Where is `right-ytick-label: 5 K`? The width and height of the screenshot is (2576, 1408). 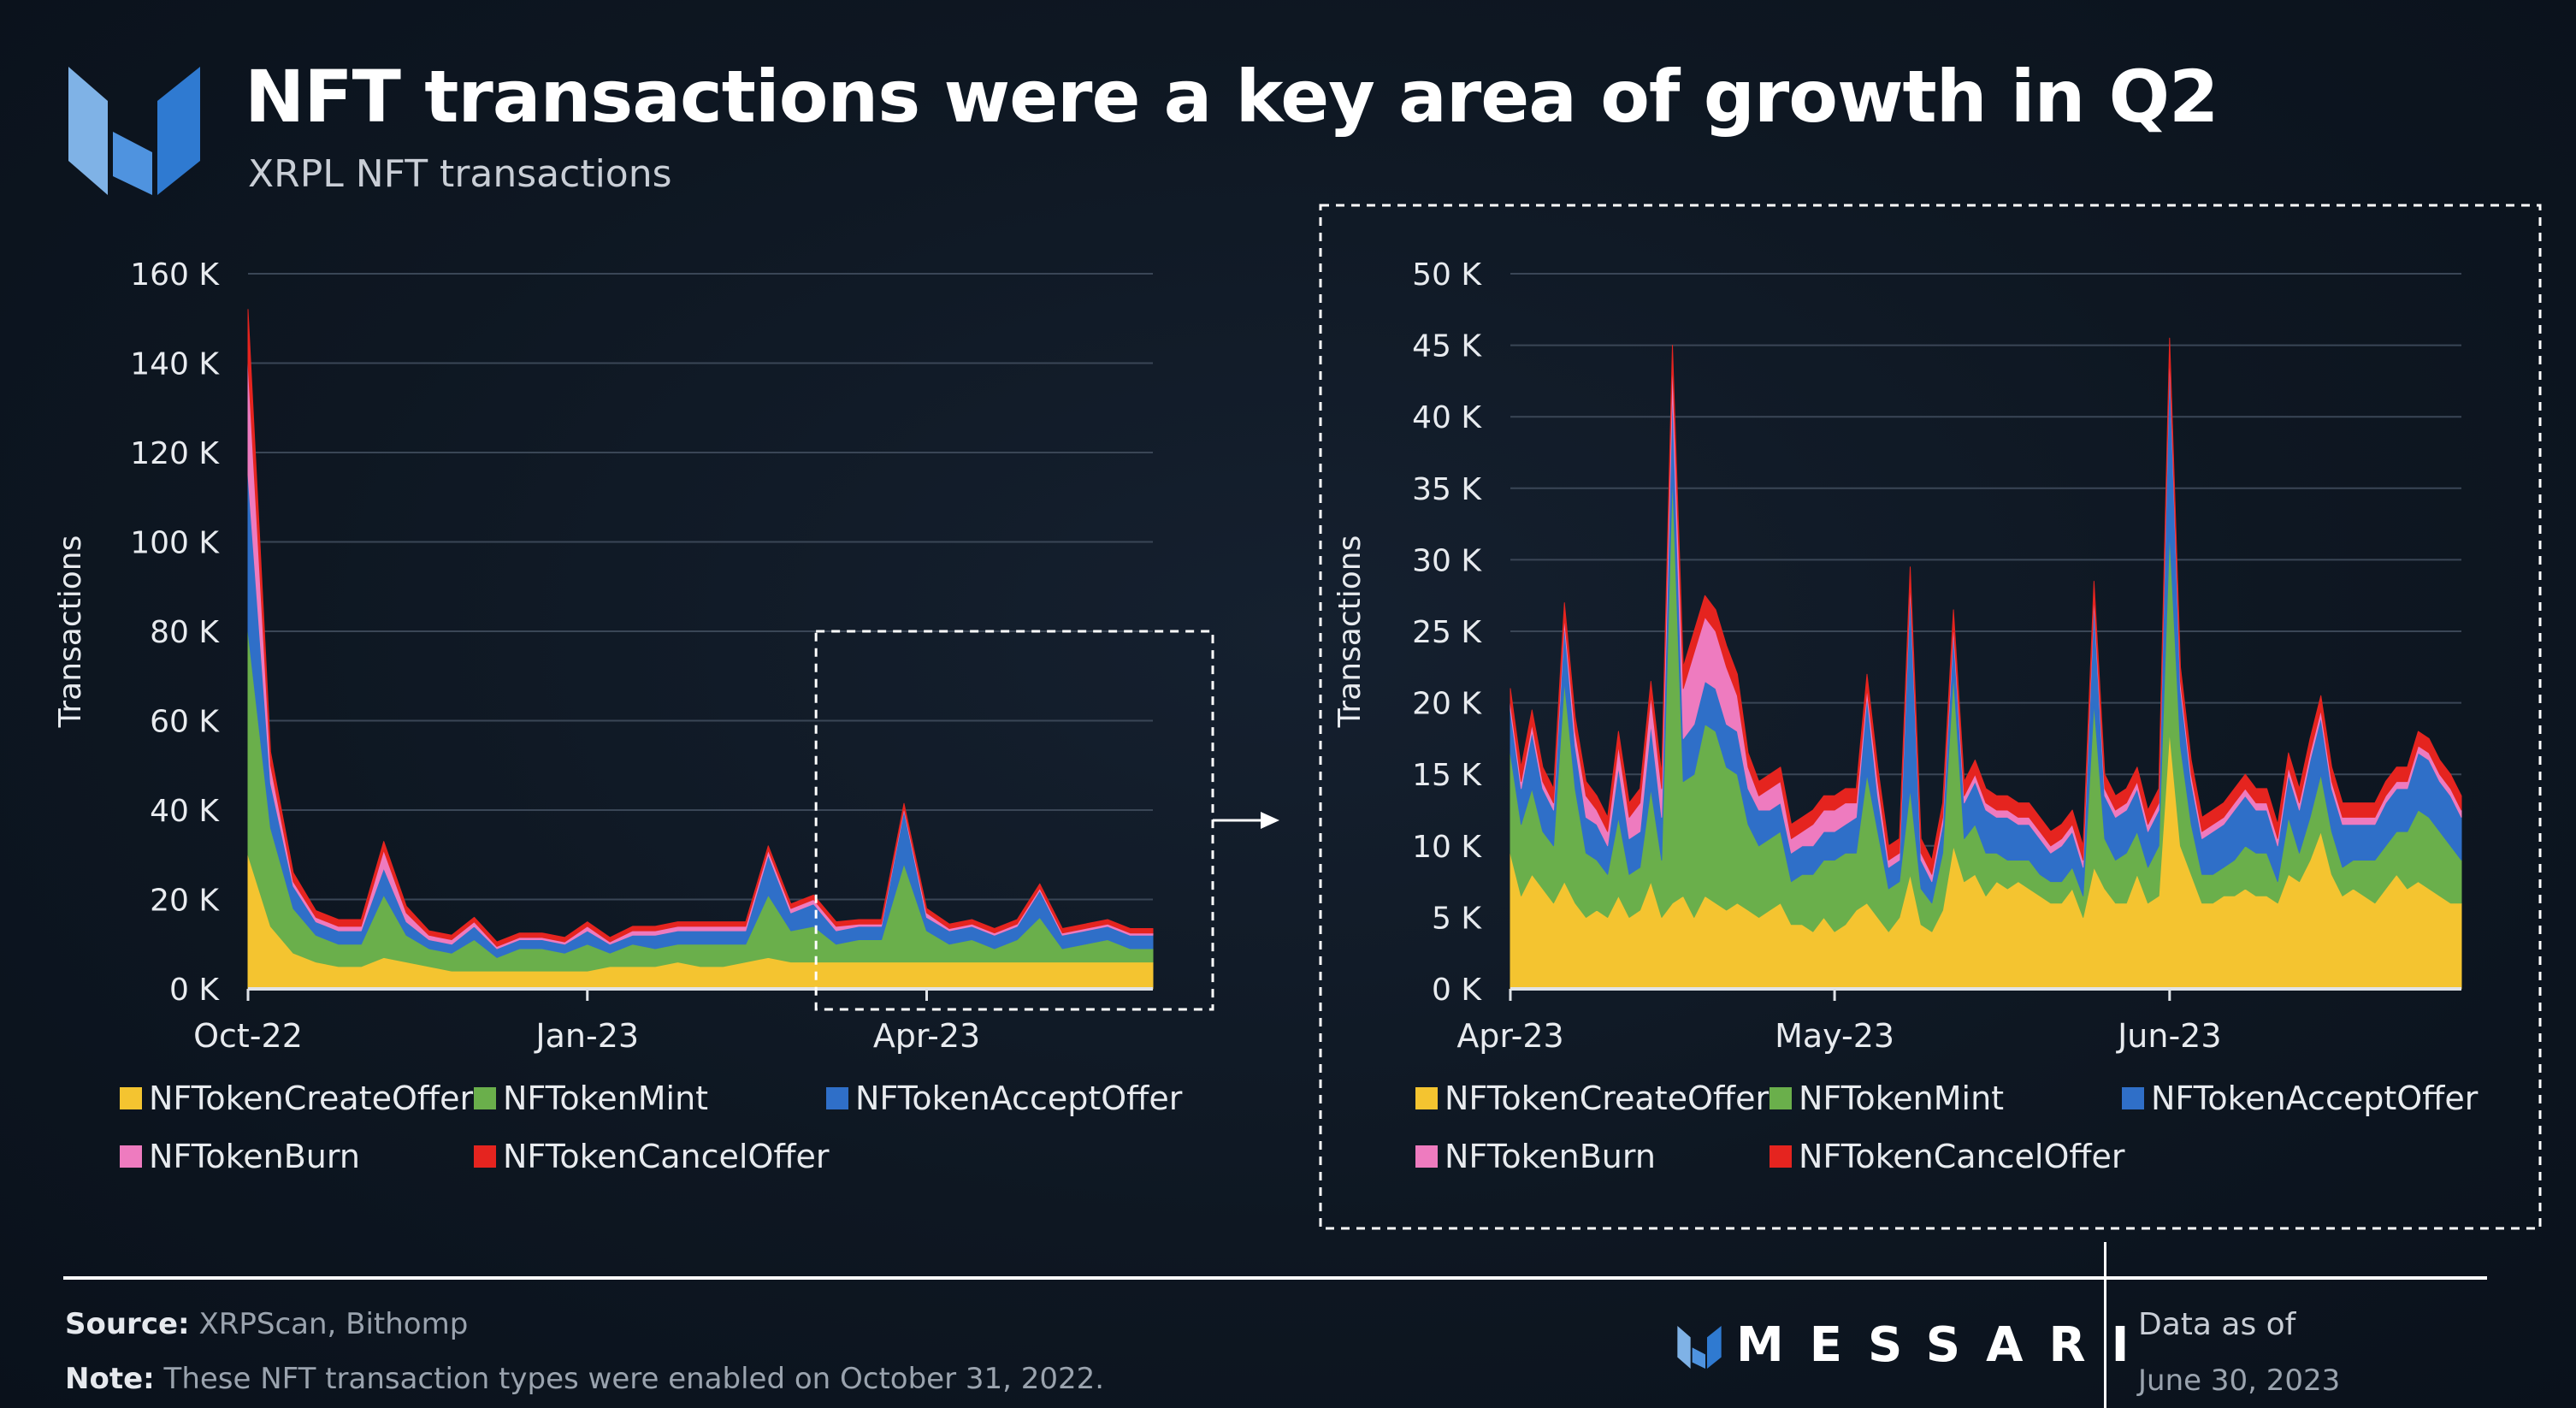
right-ytick-label: 5 K is located at coordinates (1457, 918).